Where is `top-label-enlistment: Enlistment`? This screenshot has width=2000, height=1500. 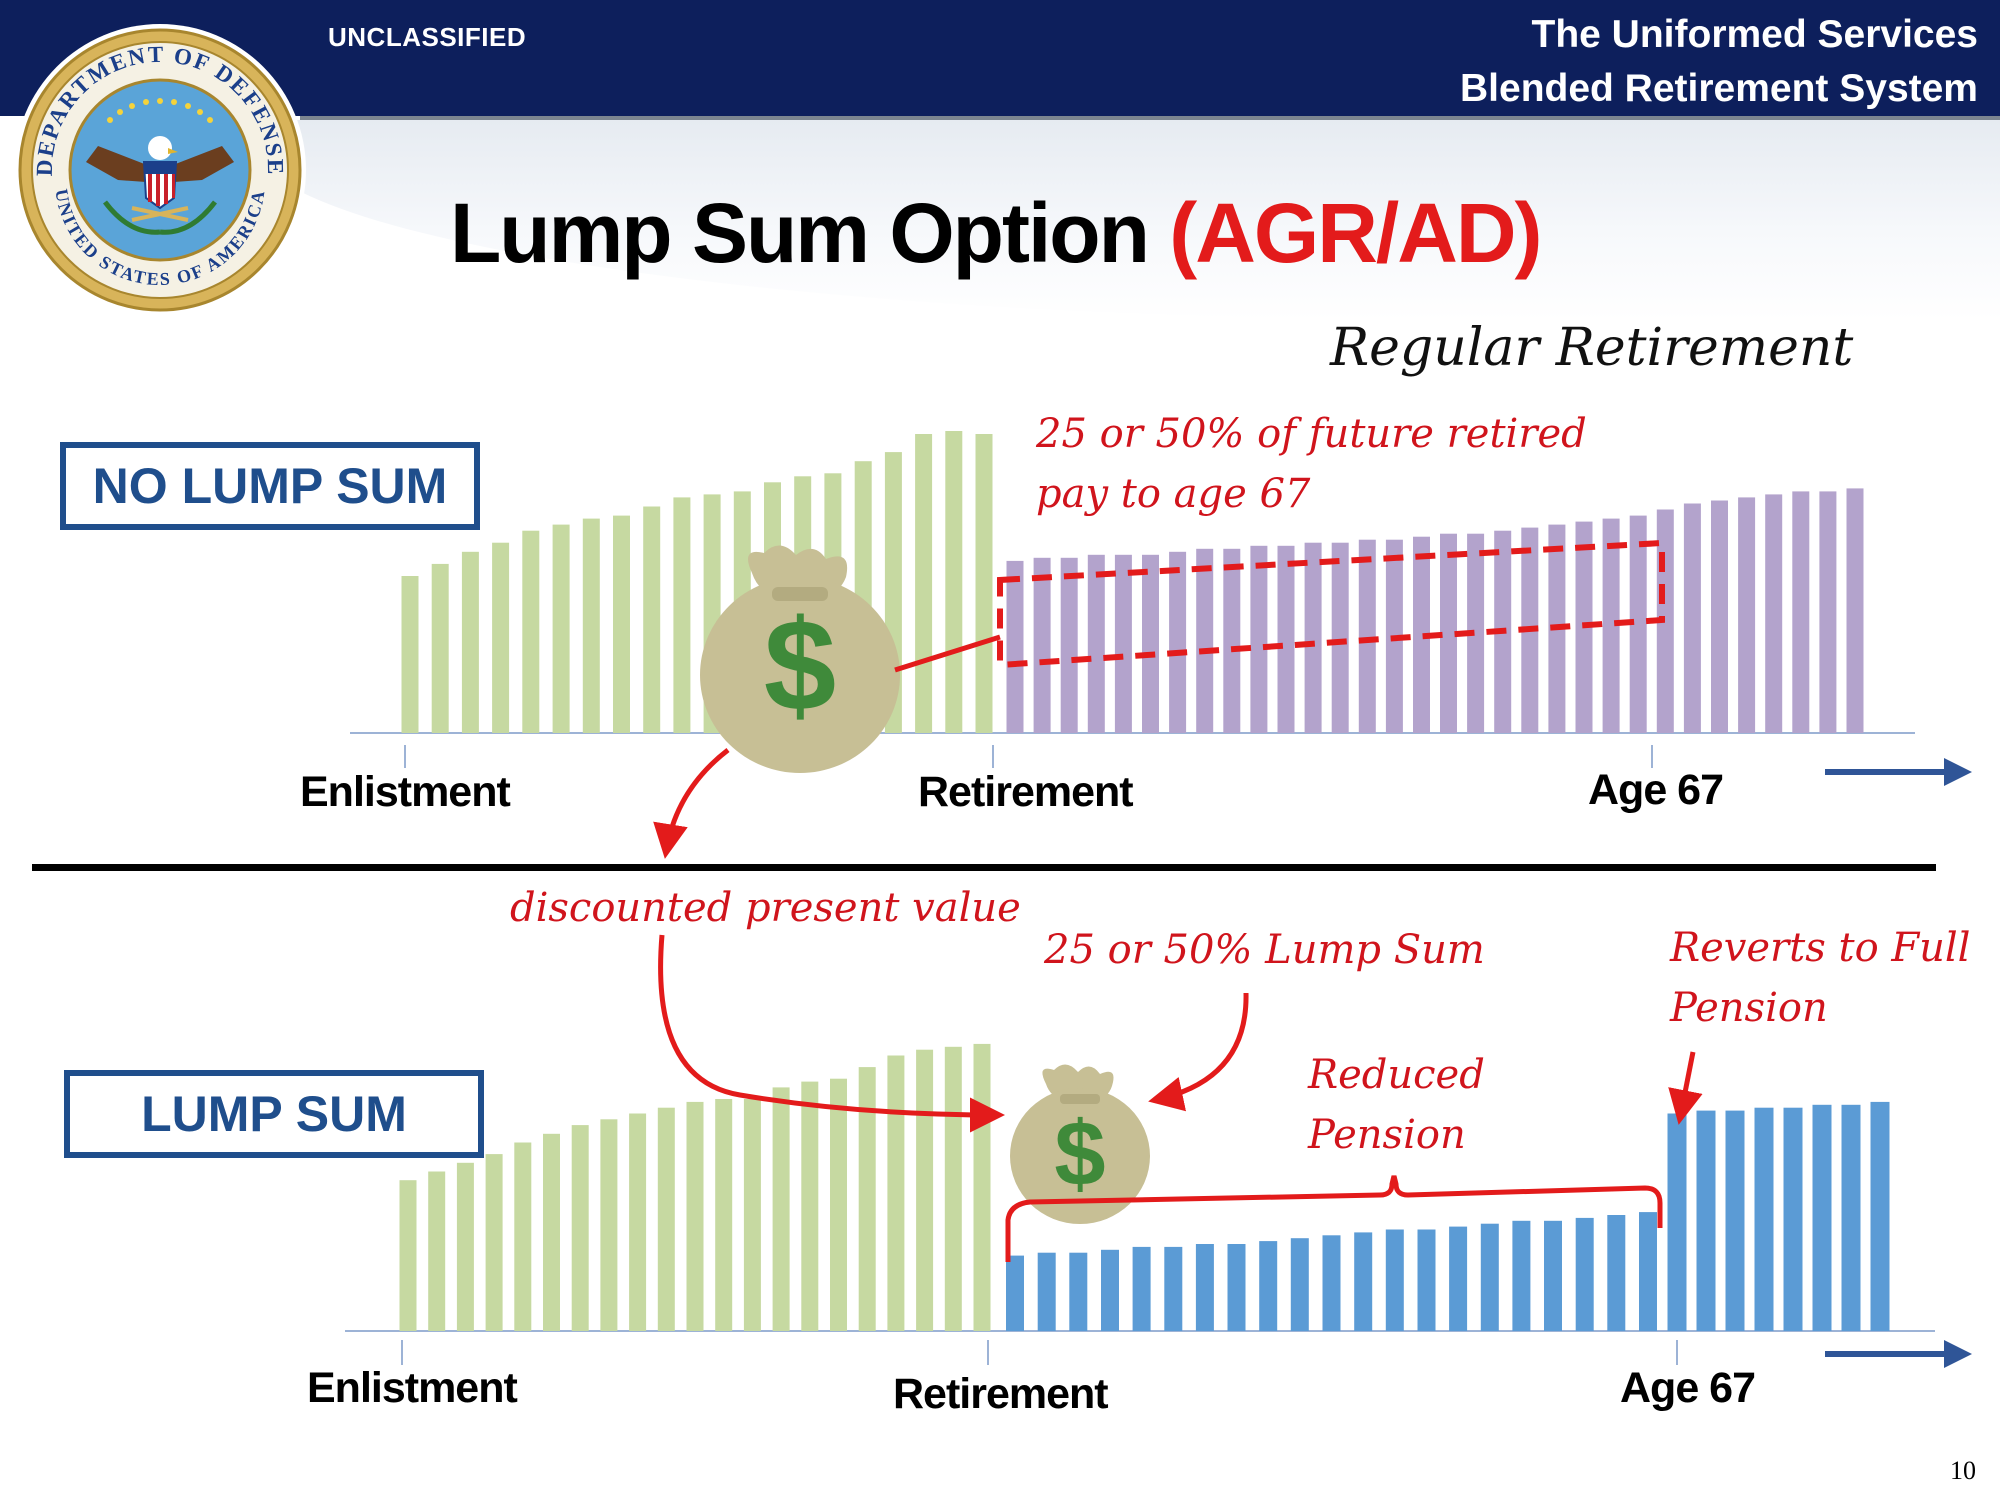 top-label-enlistment: Enlistment is located at coordinates (405, 792).